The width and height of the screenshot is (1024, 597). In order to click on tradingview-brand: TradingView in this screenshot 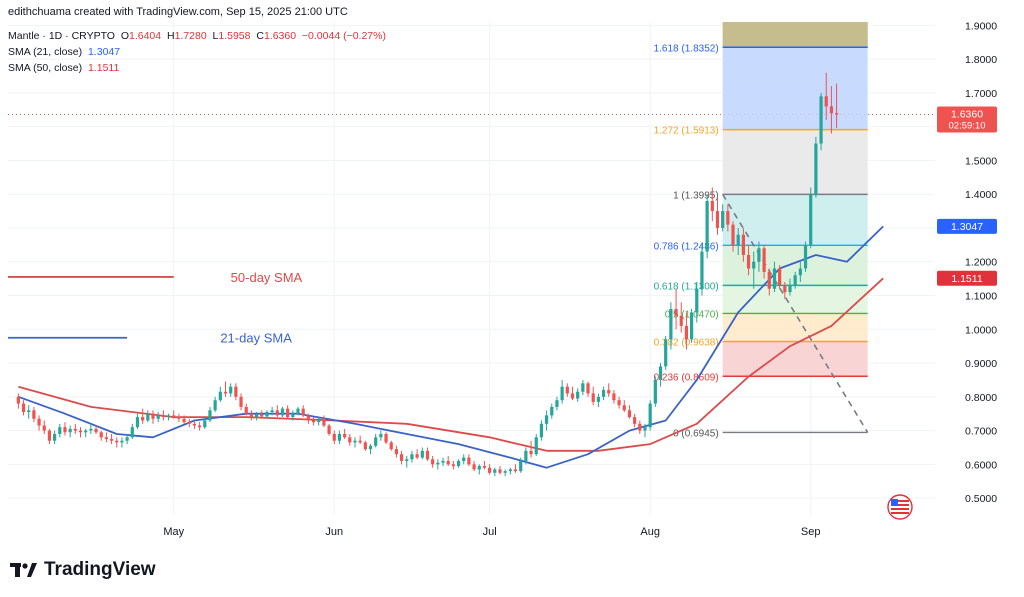, I will do `click(83, 570)`.